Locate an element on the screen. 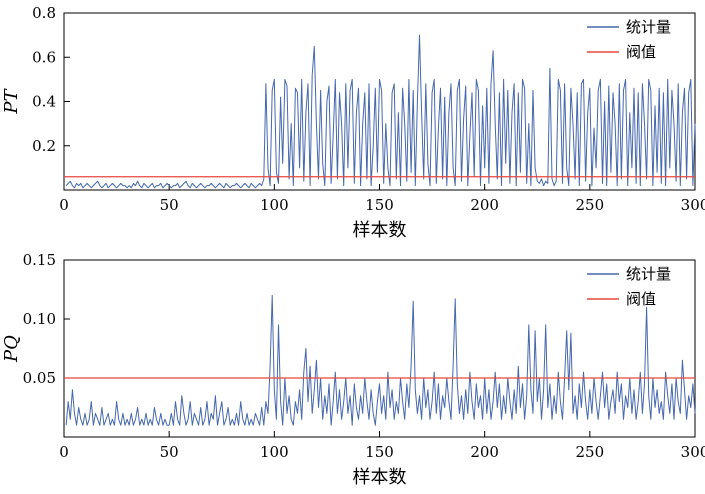  y-axis-label: PT is located at coordinates (11, 100).